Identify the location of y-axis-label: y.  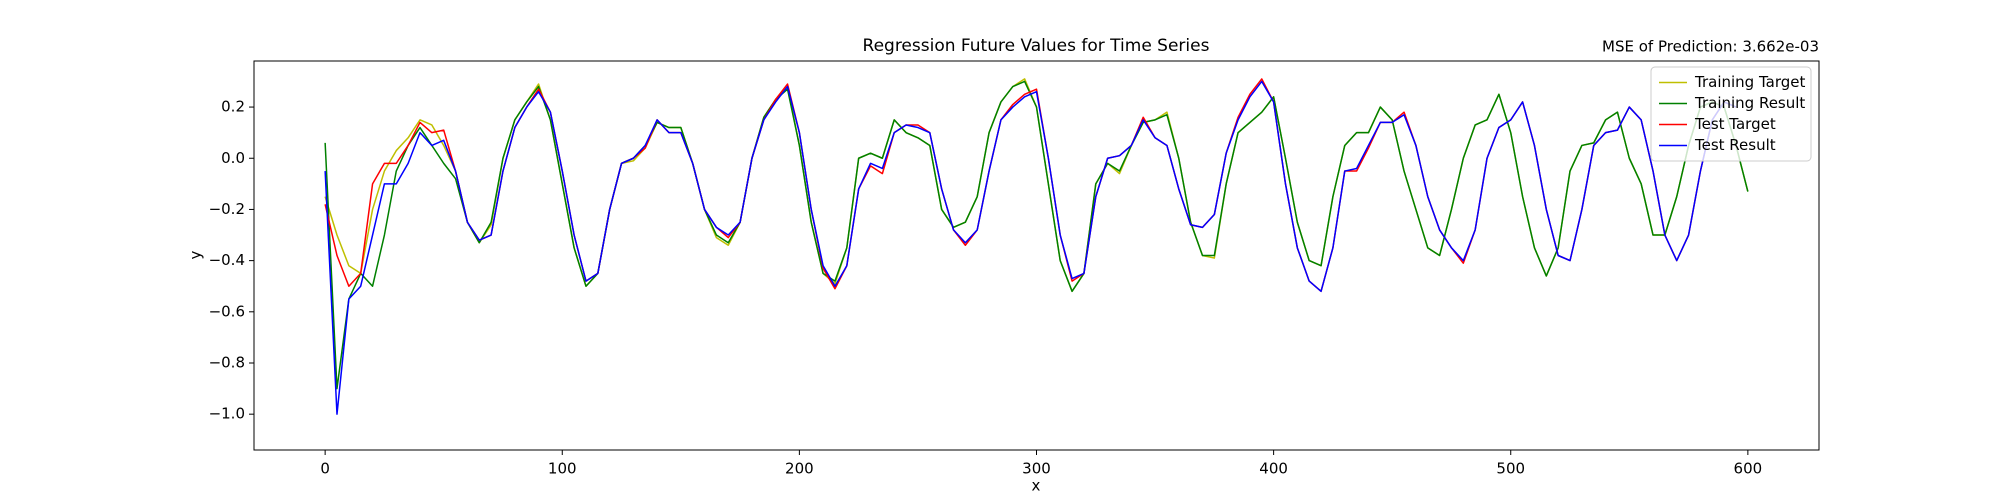
(196, 254).